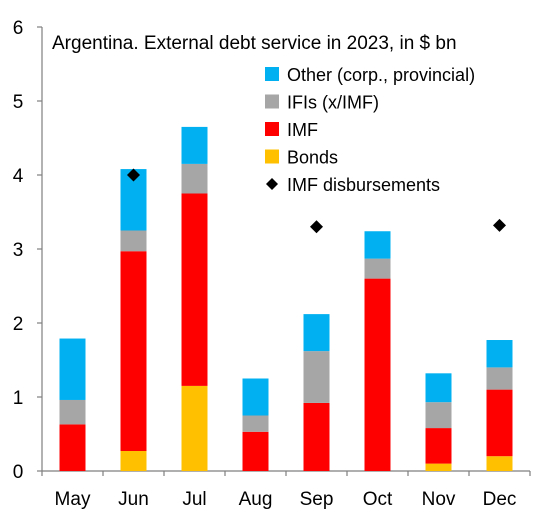 The image size is (540, 509). I want to click on y-tick-label: 1, so click(18, 398).